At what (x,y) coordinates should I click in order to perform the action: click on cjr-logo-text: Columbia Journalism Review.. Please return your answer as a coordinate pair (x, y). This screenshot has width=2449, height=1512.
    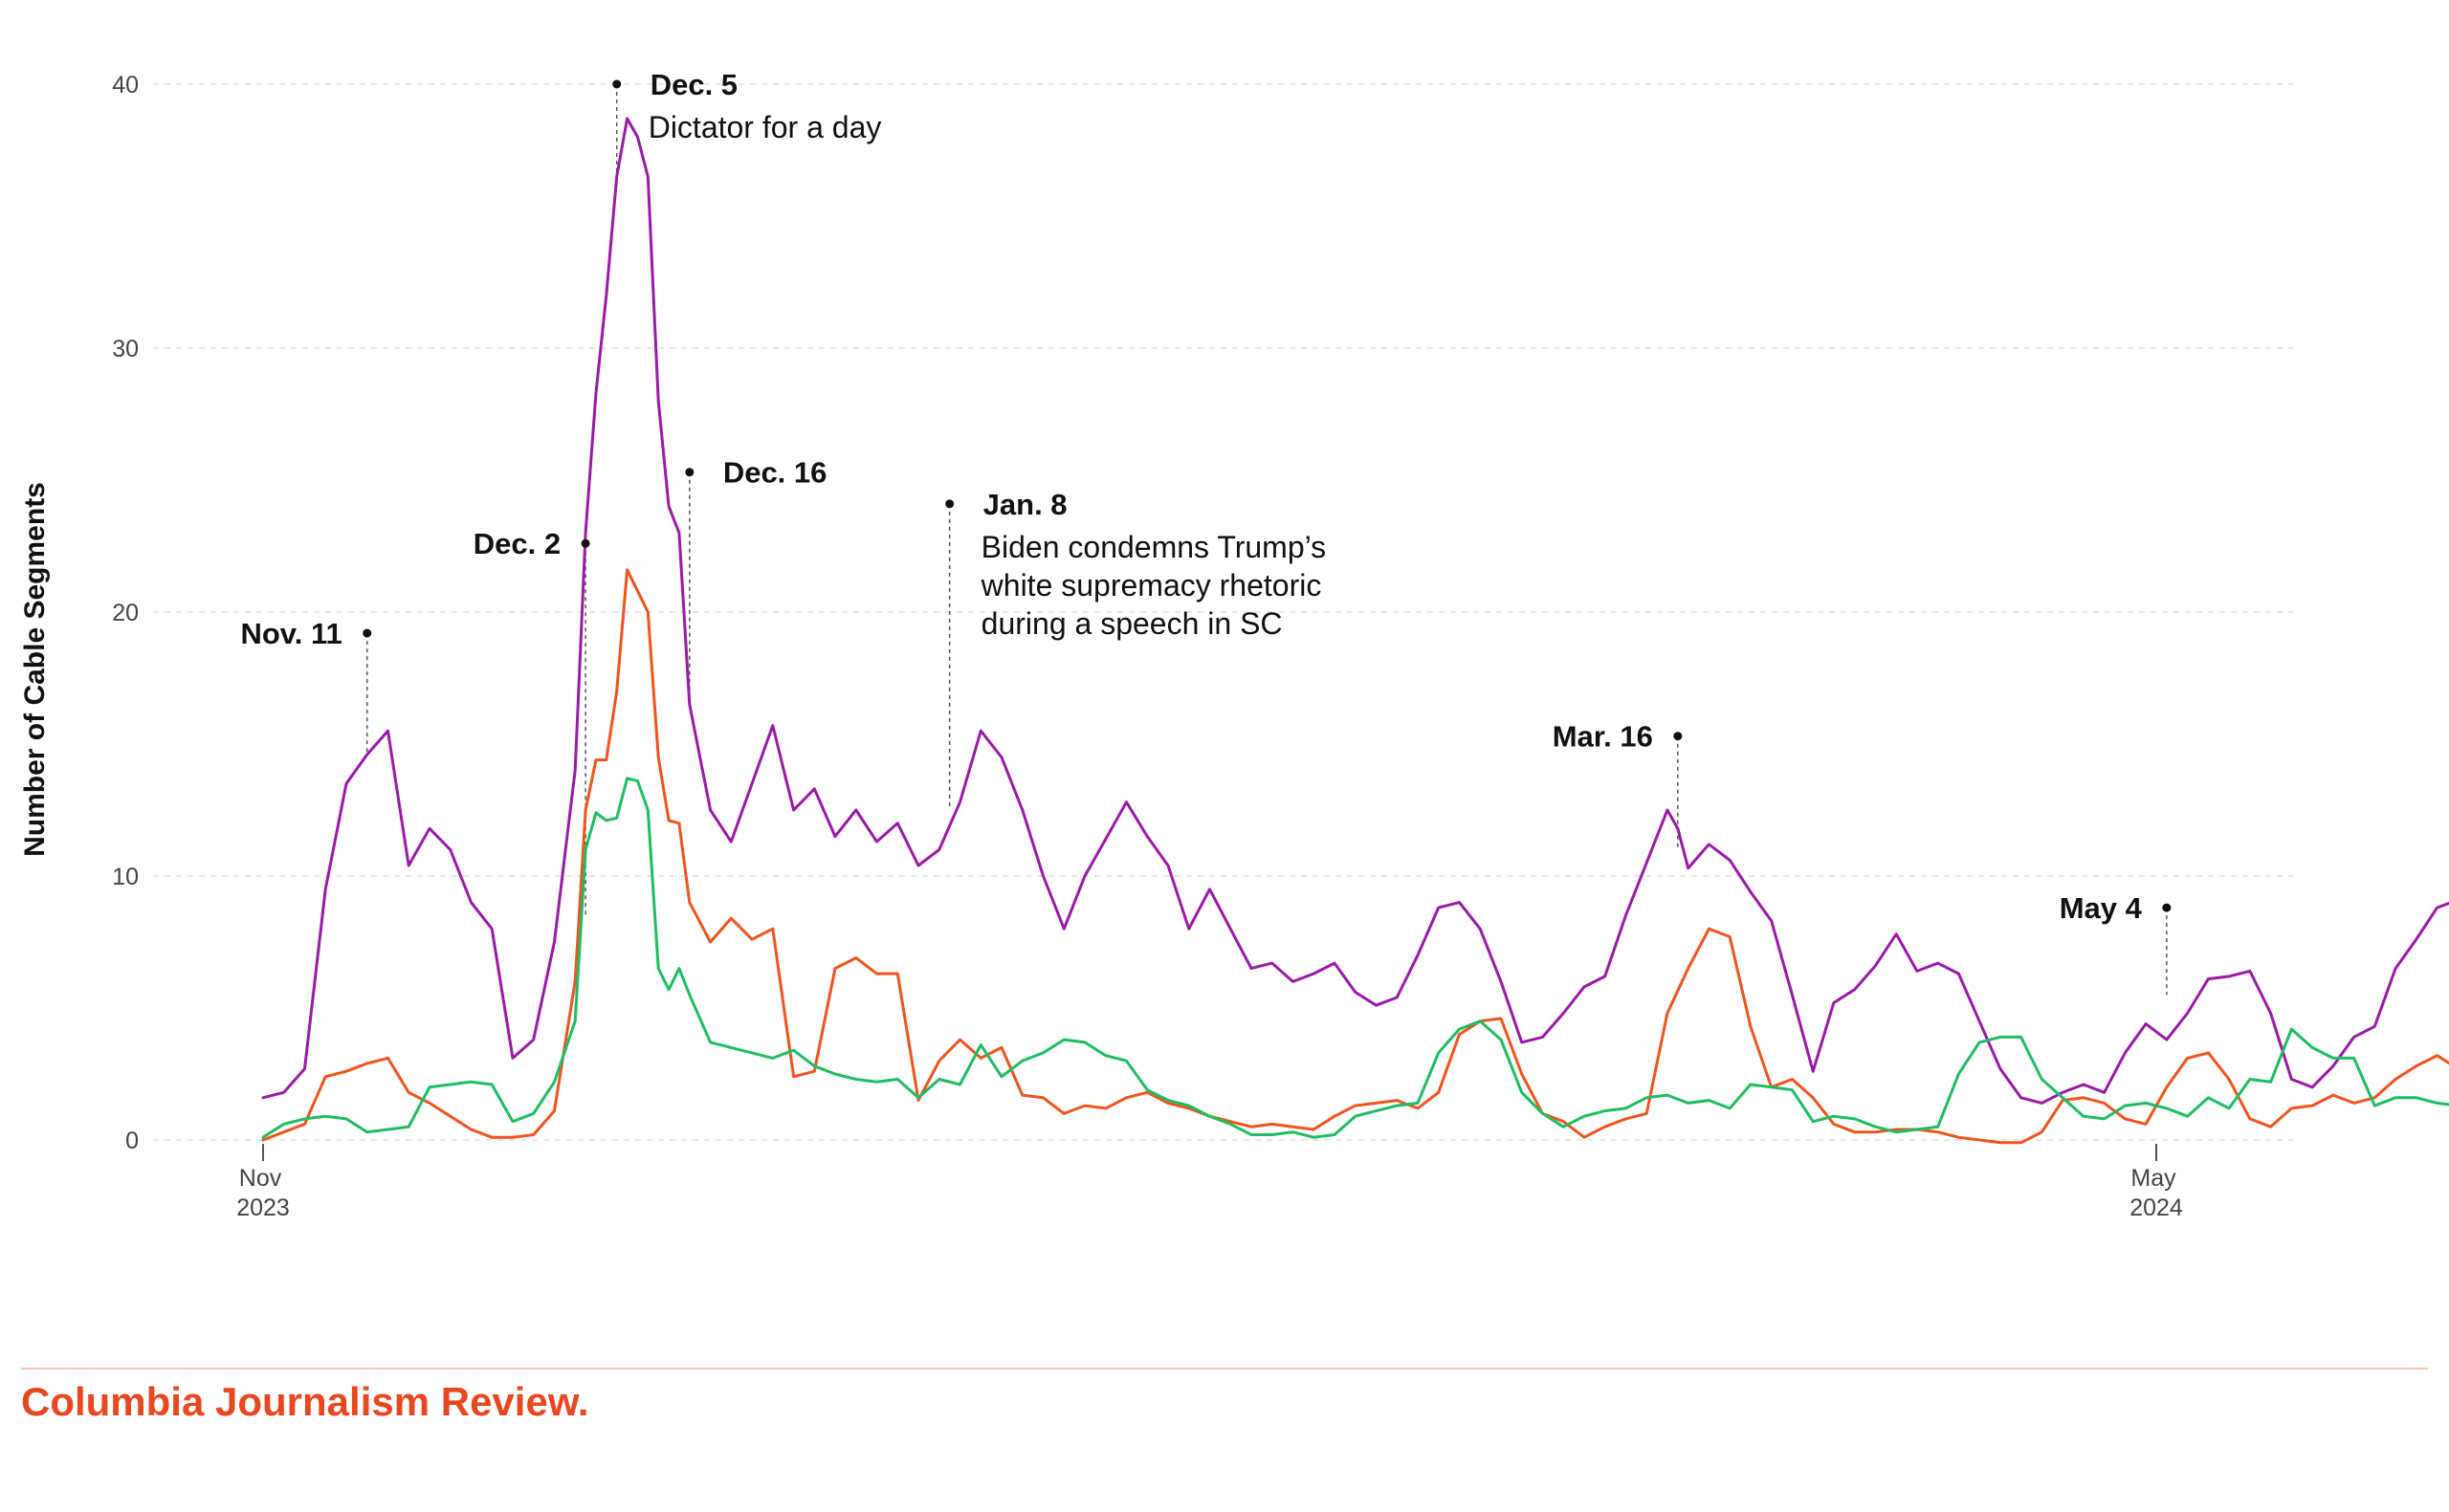
    Looking at the image, I should click on (305, 1401).